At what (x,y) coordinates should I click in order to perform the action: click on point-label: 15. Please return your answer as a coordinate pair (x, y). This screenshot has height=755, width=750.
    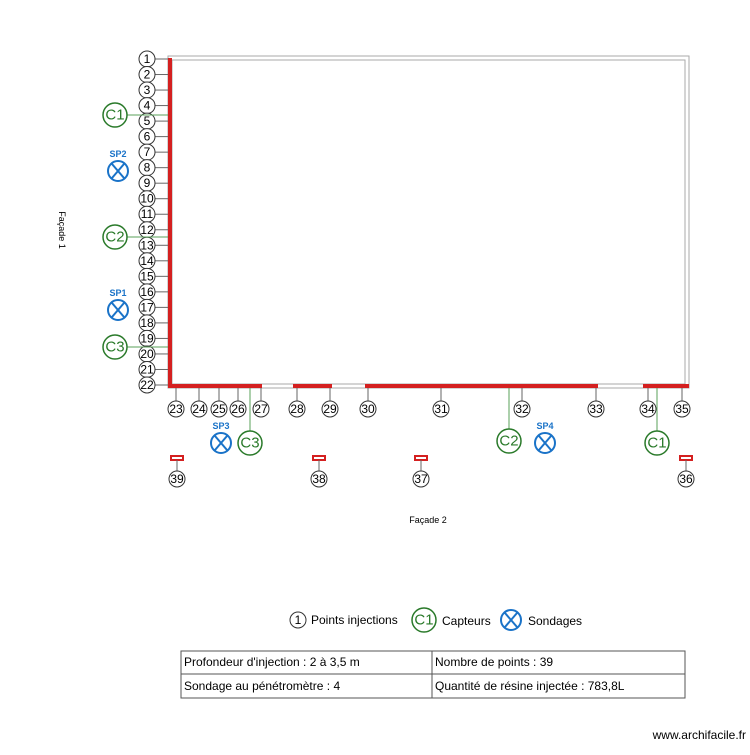
    Looking at the image, I should click on (147, 276).